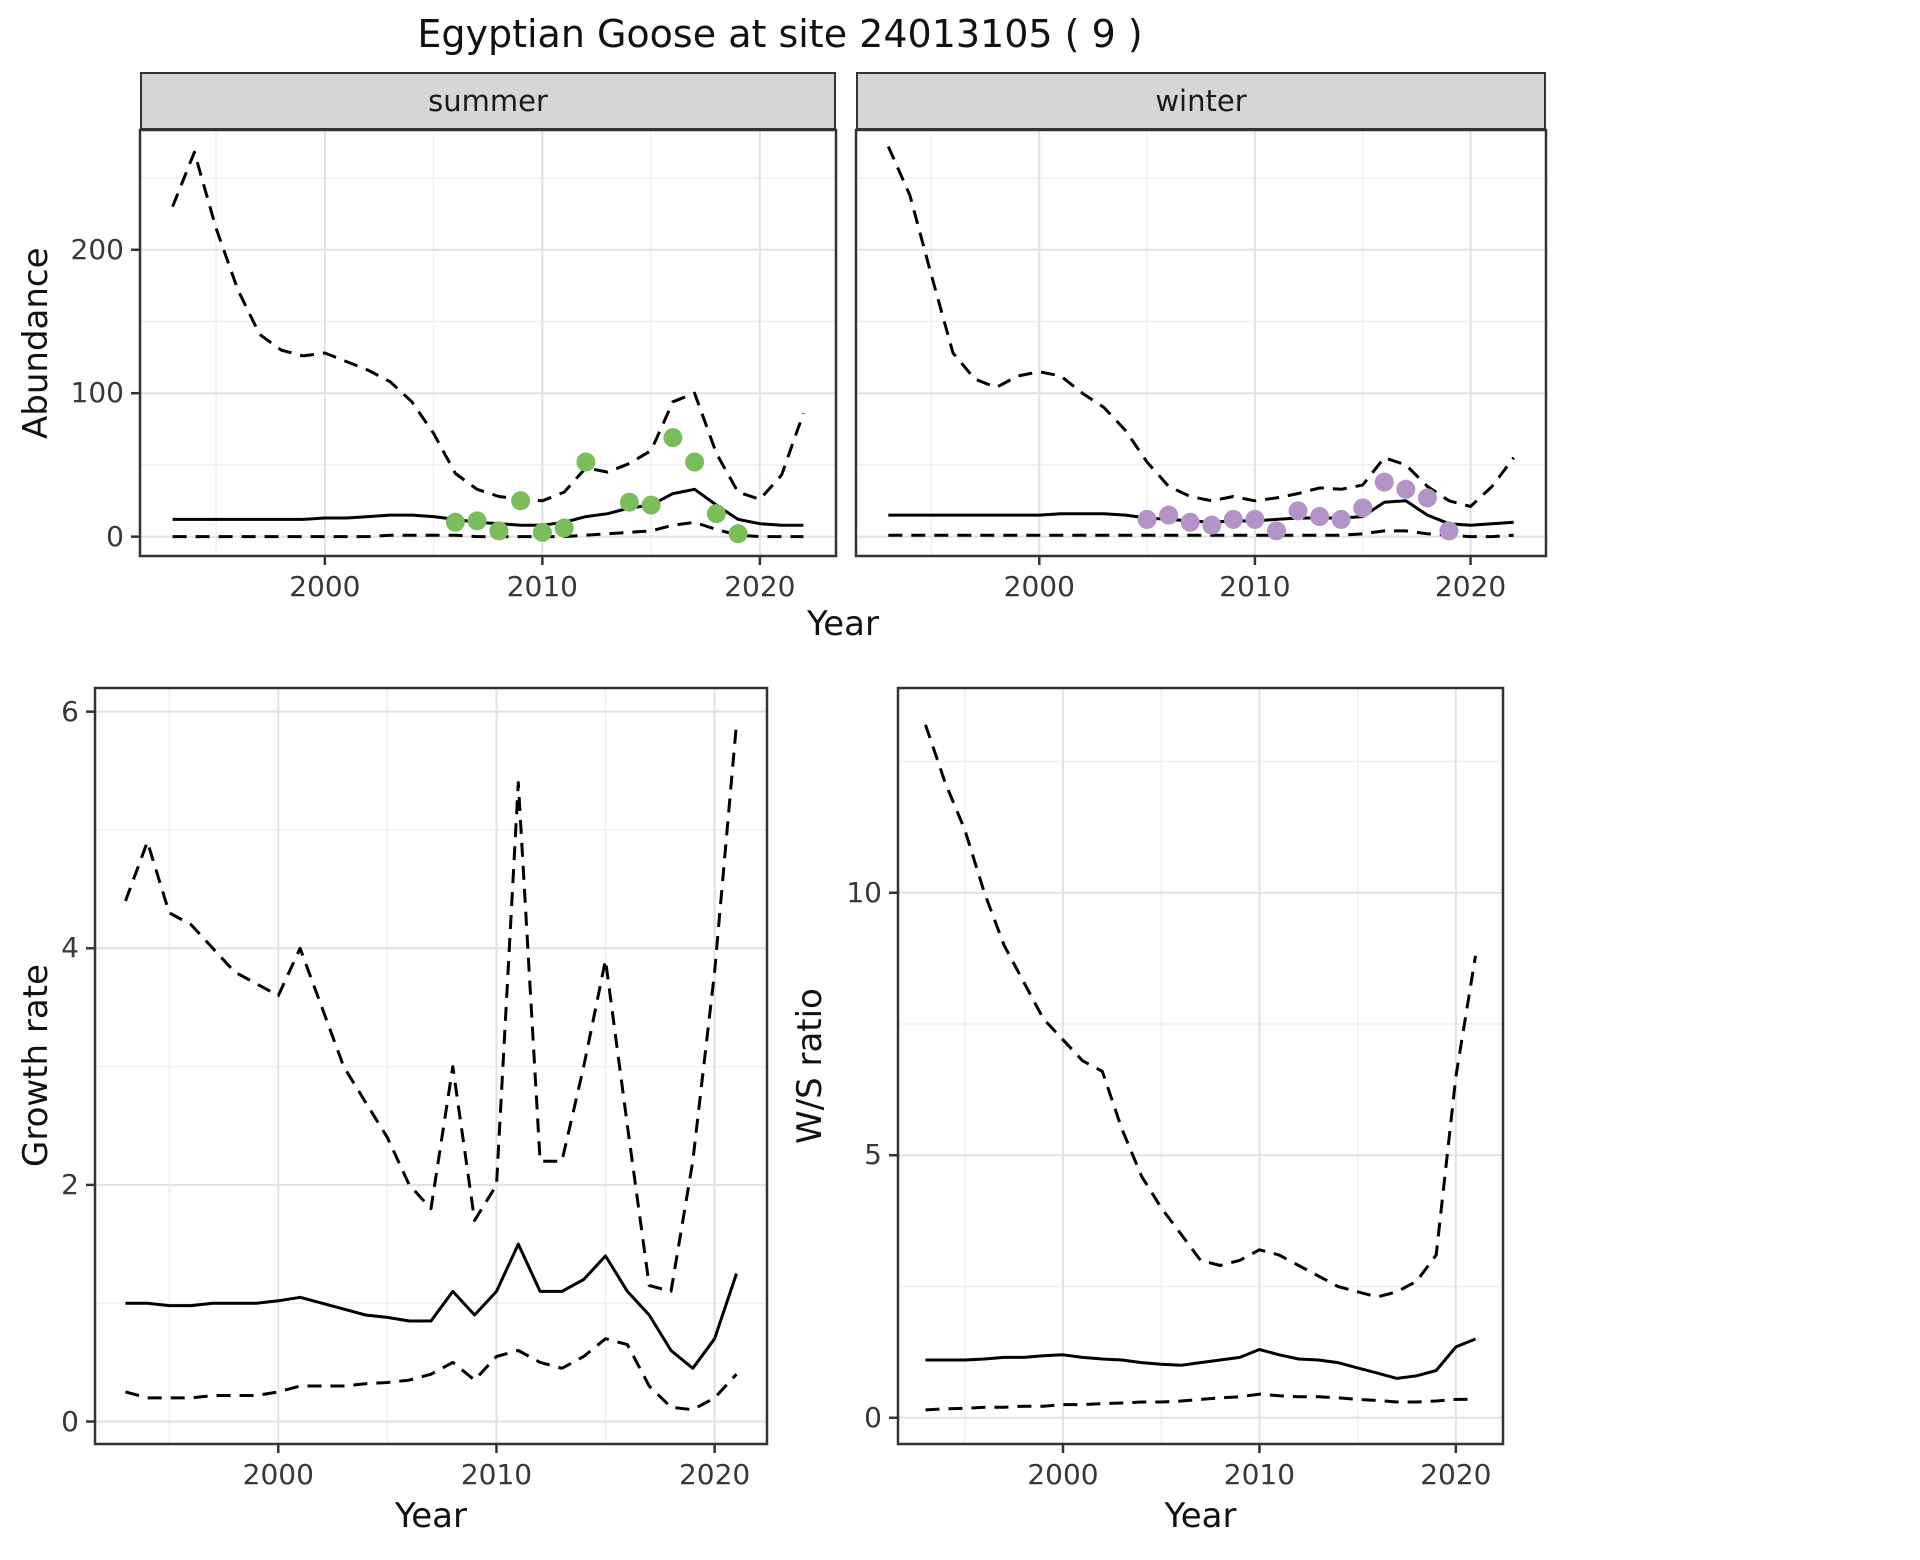 The height and width of the screenshot is (1560, 1920). Describe the element at coordinates (36, 1066) in the screenshot. I see `y-axis-title-growth-rate: Growth rate` at that location.